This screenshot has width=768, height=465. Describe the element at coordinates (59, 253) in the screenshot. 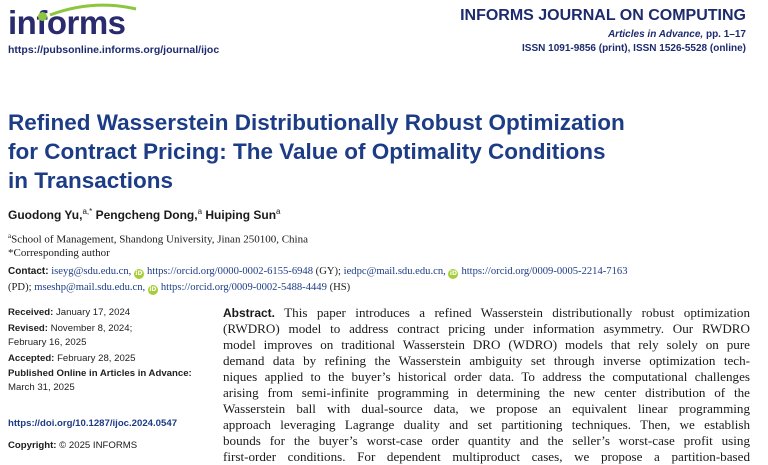

I see `corresponding-note: *Corresponding author` at that location.